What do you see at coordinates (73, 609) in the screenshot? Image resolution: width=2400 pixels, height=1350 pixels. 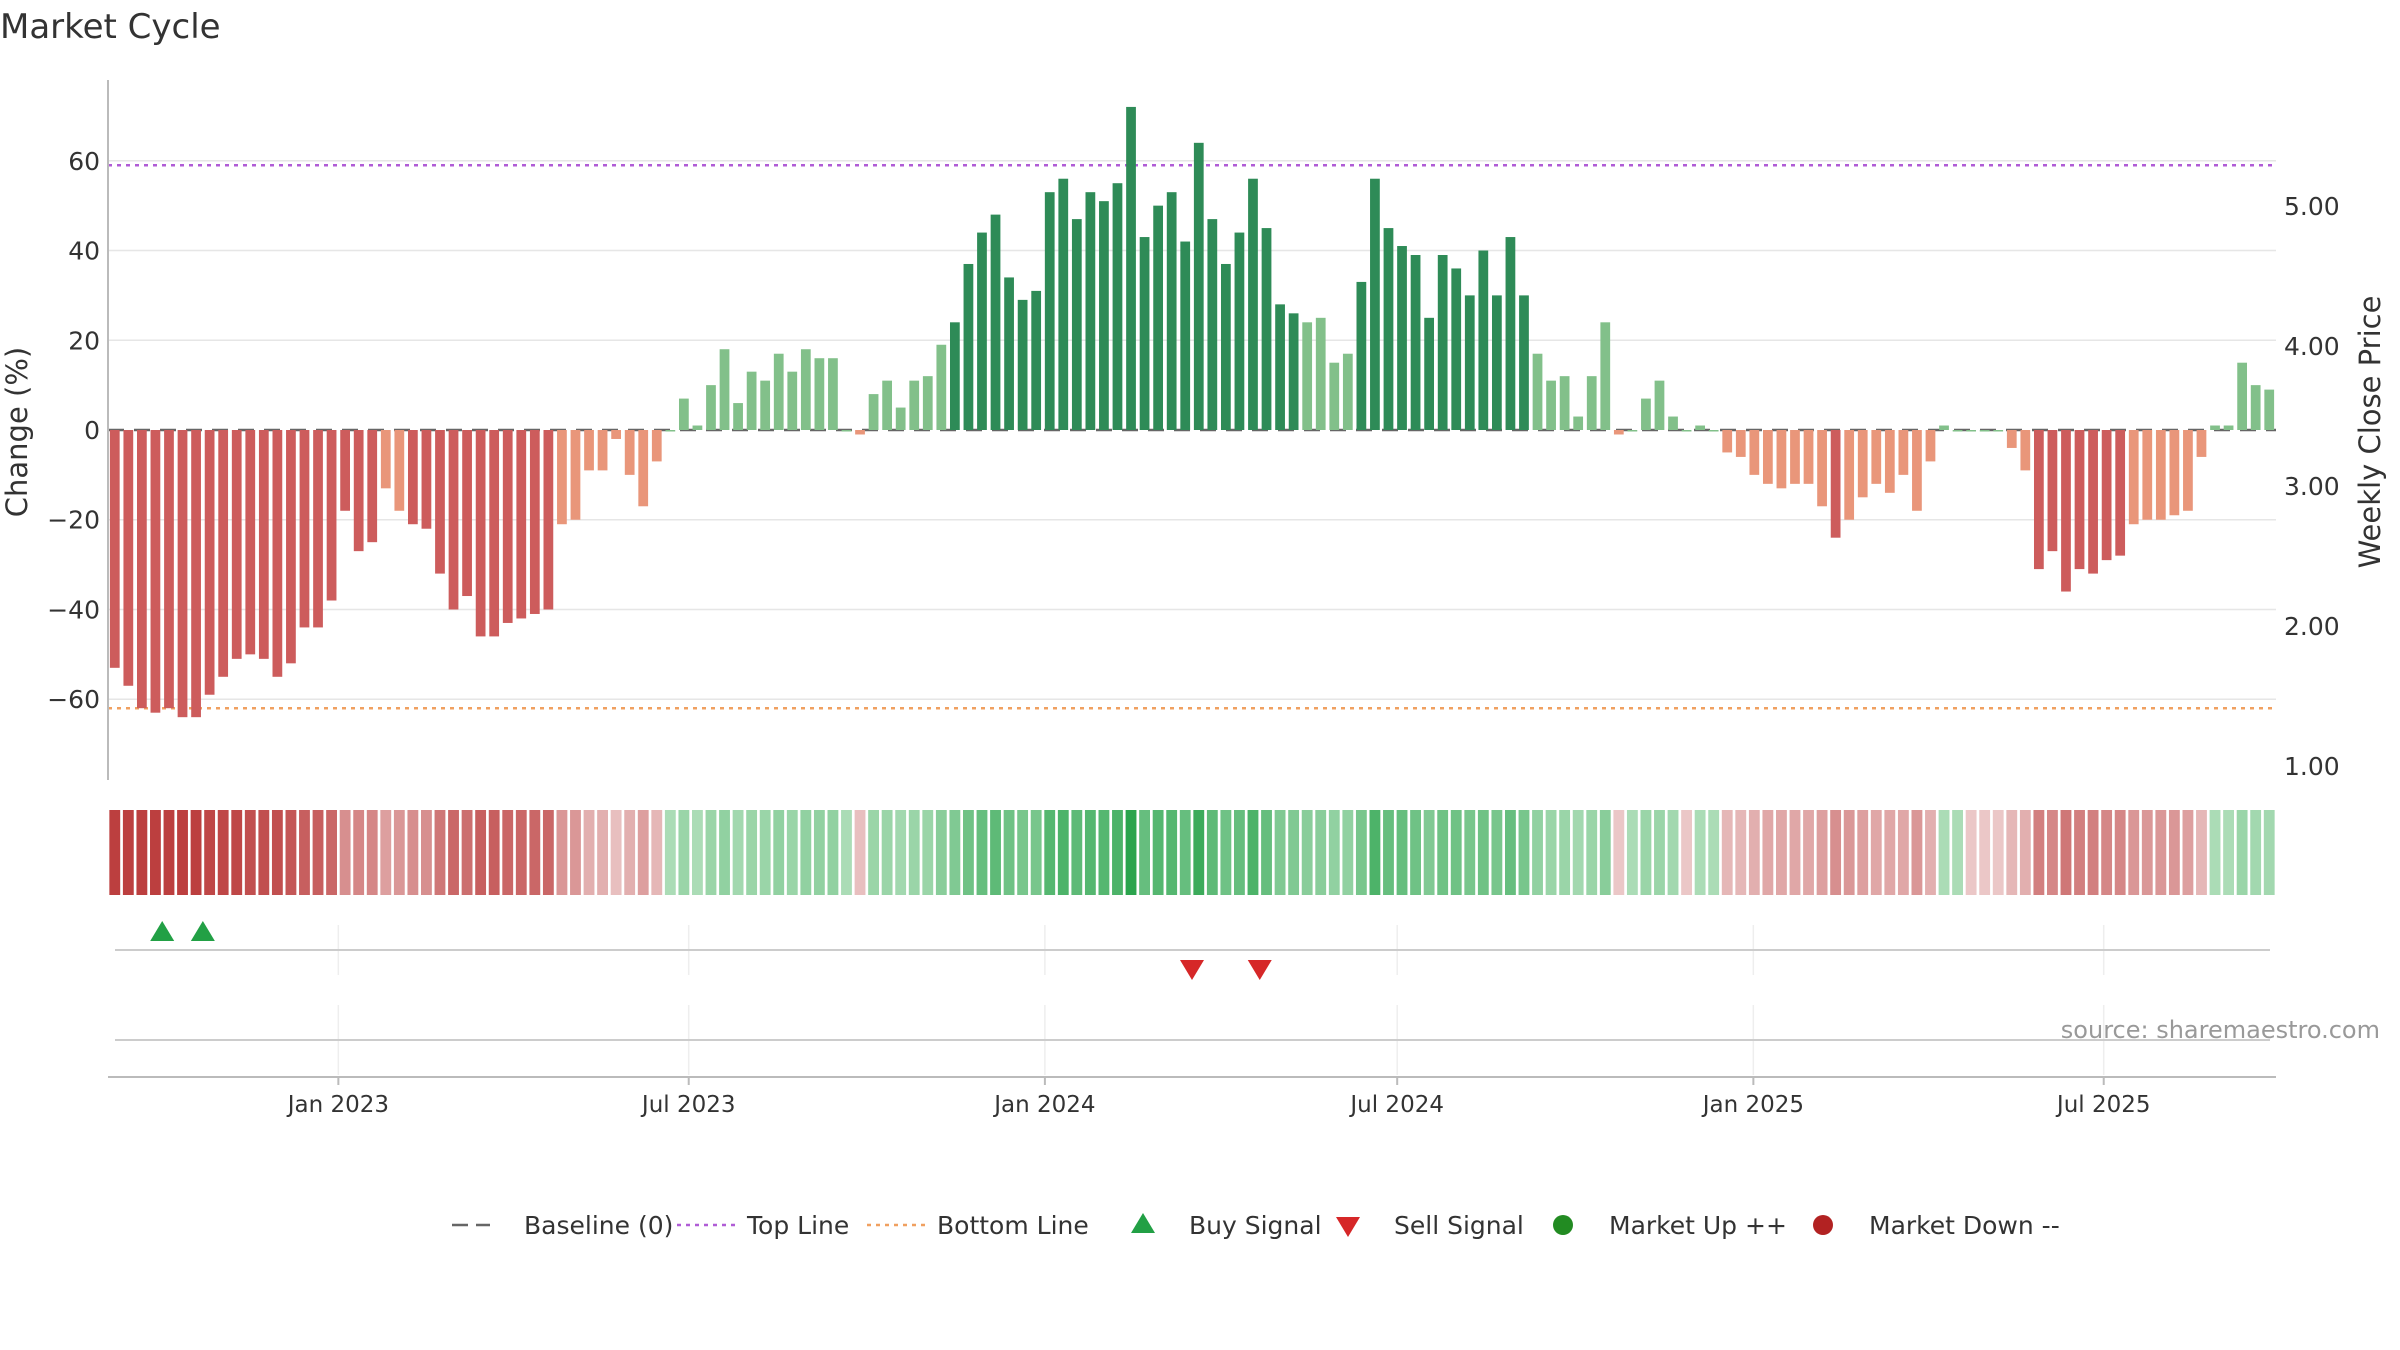 I see `y-tick-label: −40` at bounding box center [73, 609].